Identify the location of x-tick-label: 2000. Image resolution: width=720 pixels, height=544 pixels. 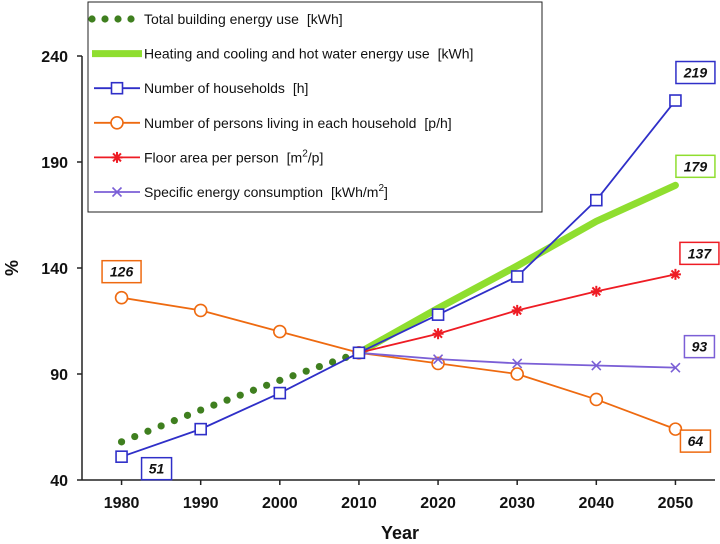
(280, 503).